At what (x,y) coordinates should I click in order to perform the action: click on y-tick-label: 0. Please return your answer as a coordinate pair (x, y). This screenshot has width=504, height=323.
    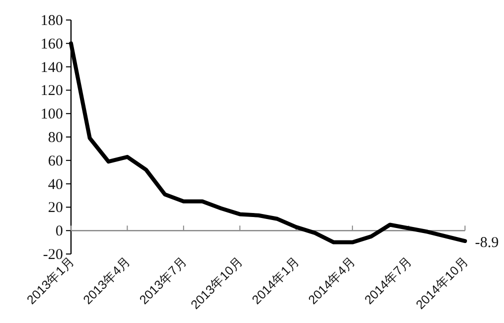
    Looking at the image, I should click on (59, 232).